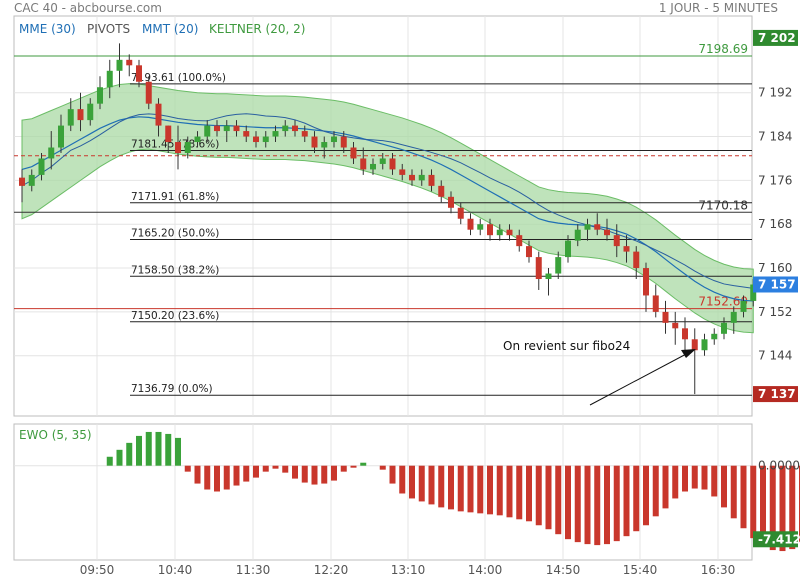 This screenshot has height=580, width=800. Describe the element at coordinates (55, 435) in the screenshot. I see `legend-ewo: EWO (5, 35)` at that location.